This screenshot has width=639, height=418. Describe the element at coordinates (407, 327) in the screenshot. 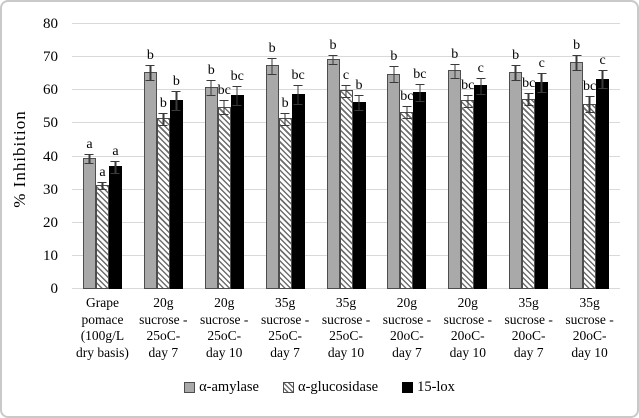

I see `category-label: 20g sucrose - 20oC- day 7` at that location.